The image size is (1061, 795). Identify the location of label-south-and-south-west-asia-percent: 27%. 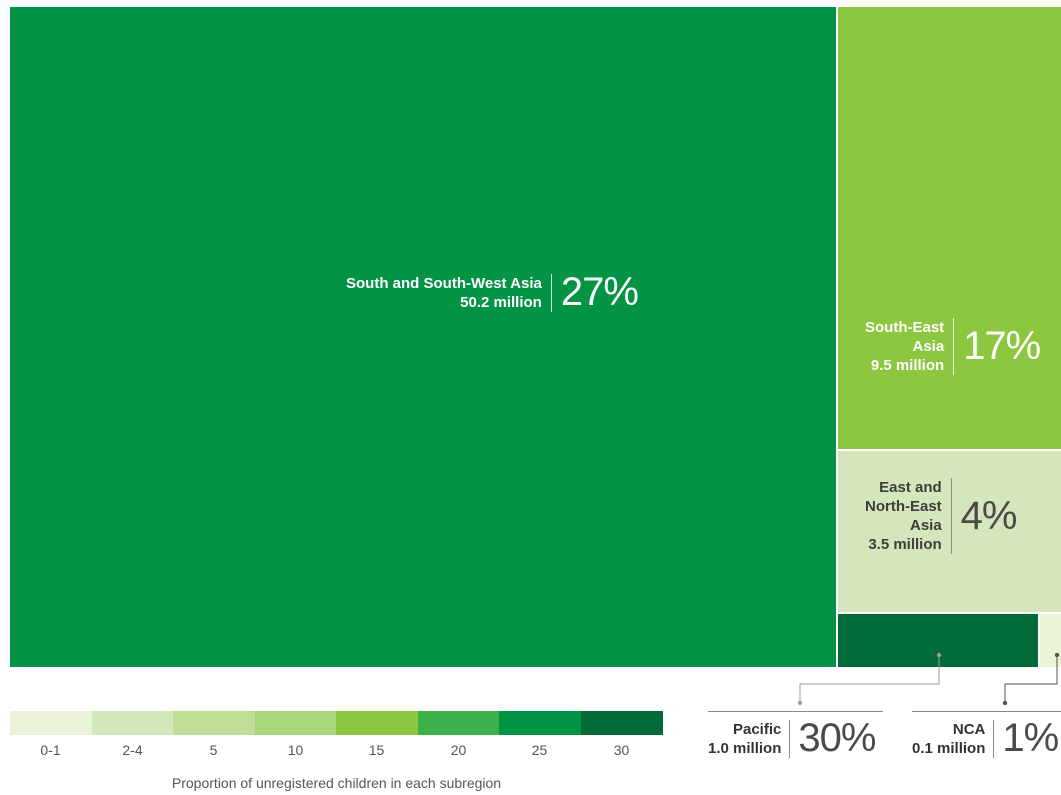
(599, 292).